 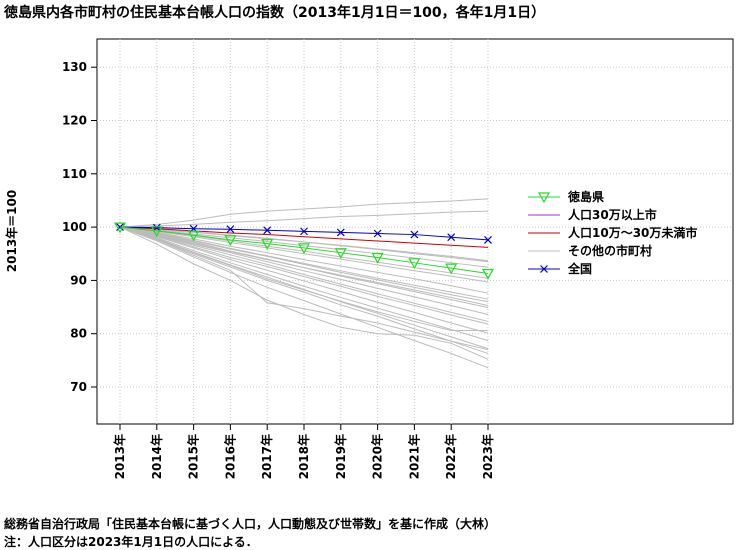 I want to click on x-tick-label: 2014年, so click(x=156, y=456).